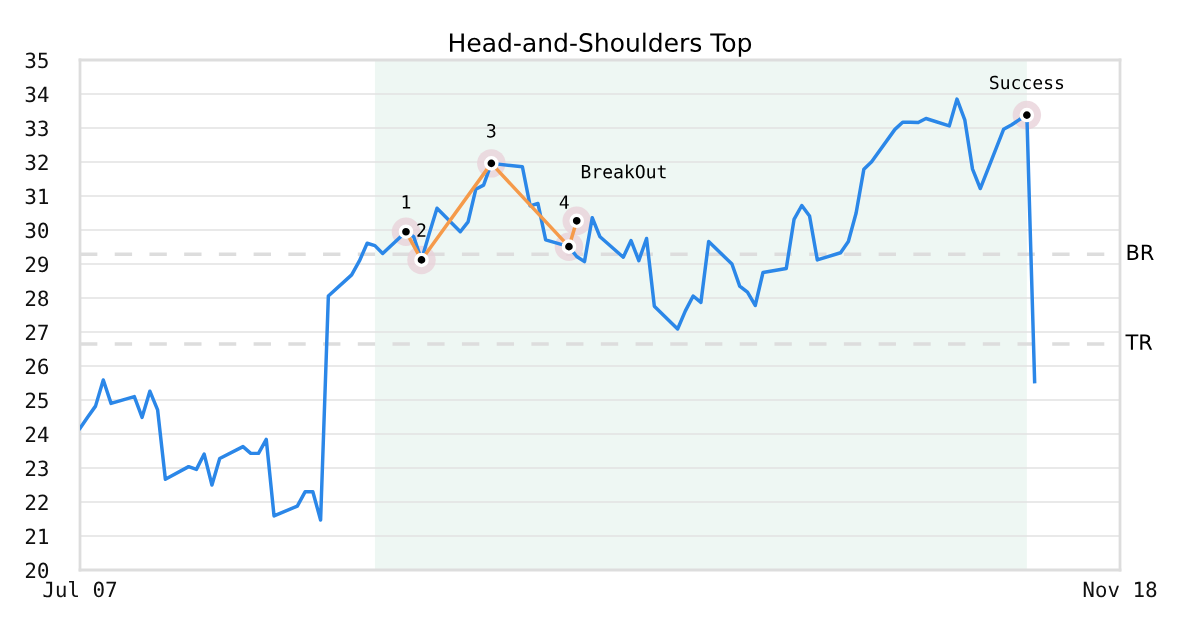 Image resolution: width=1200 pixels, height=630 pixels. I want to click on y-tick-label: 20, so click(37, 570).